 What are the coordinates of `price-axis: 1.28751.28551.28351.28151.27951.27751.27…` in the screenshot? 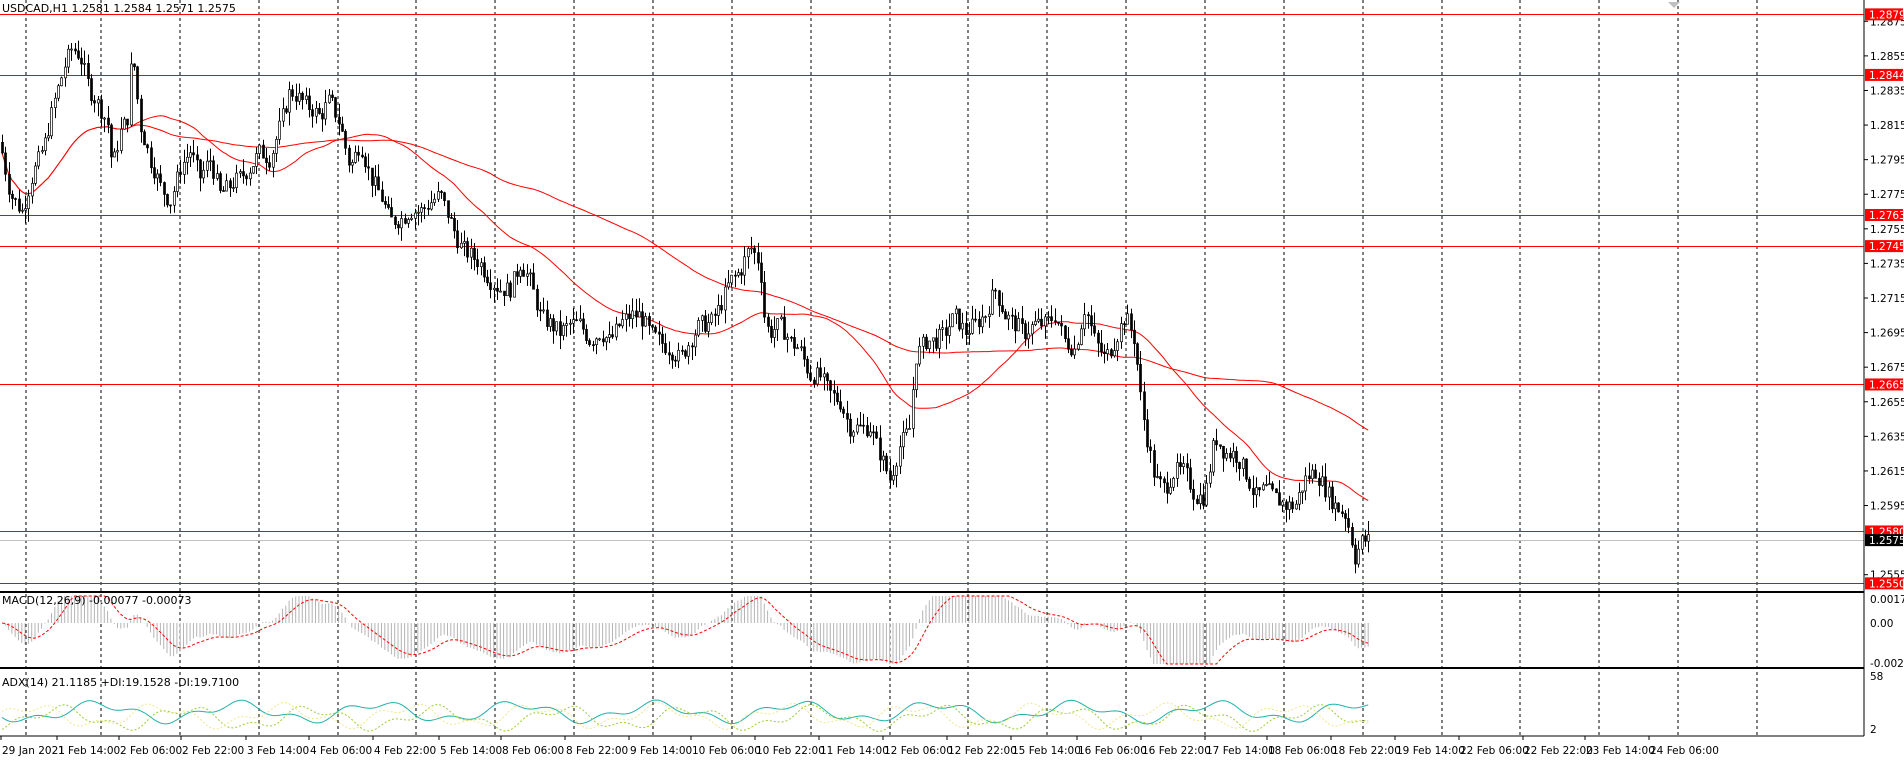 It's located at (1884, 372).